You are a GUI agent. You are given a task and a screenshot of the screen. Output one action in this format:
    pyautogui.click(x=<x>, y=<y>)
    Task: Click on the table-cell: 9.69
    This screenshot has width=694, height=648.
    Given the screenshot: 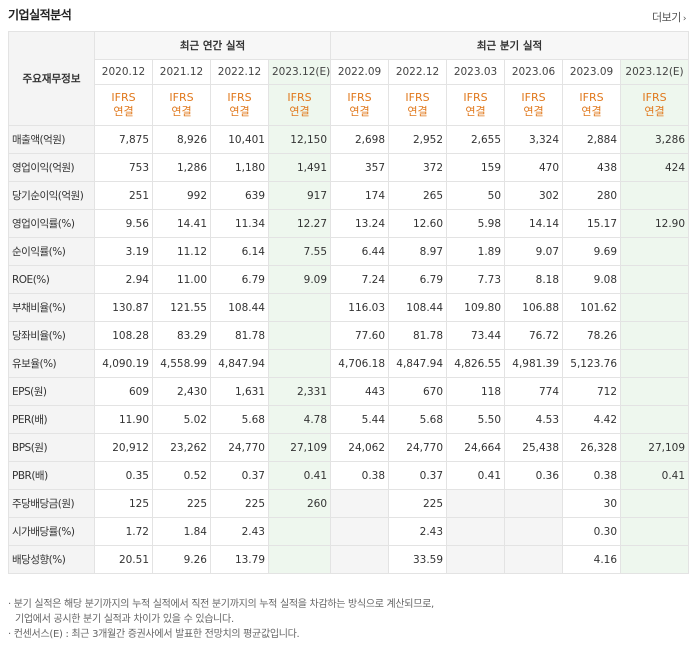 What is the action you would take?
    pyautogui.click(x=592, y=251)
    